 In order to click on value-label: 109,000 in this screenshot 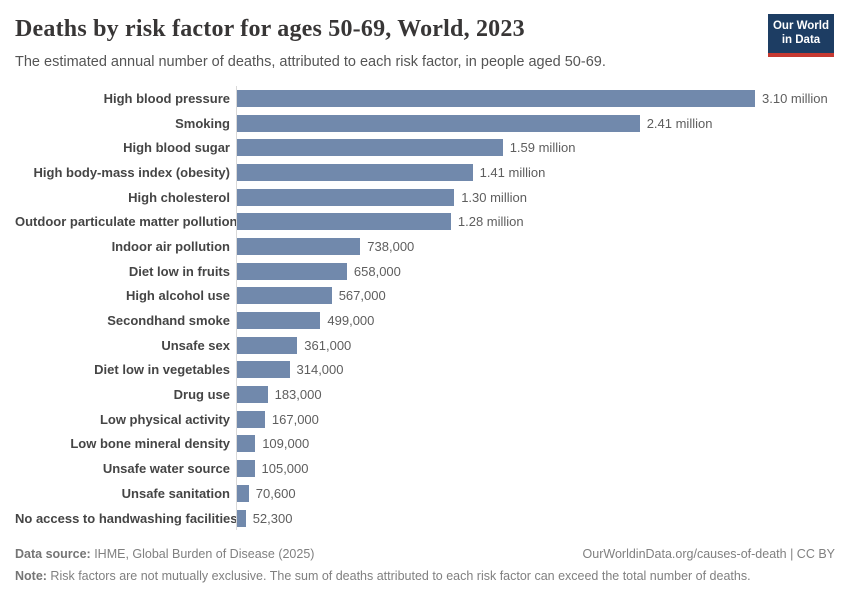, I will do `click(286, 444)`.